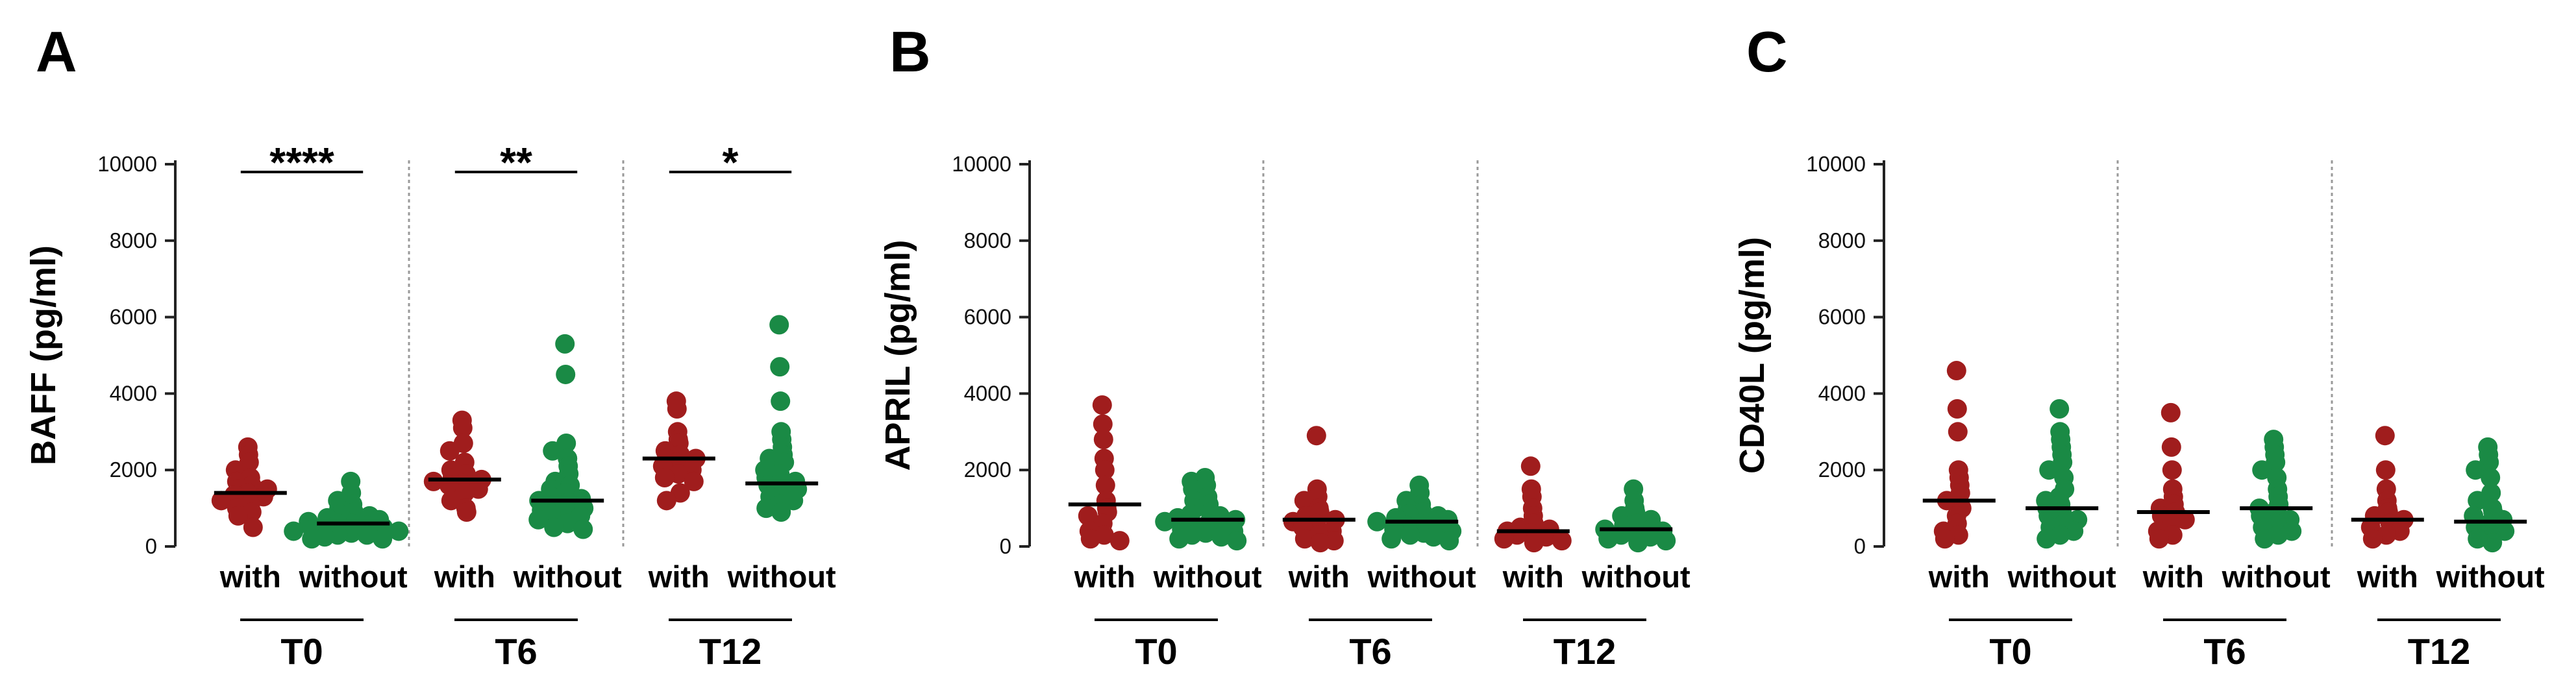 This screenshot has width=2576, height=686. Describe the element at coordinates (43, 355) in the screenshot. I see `y-axis-label: BAFF (pg/ml)` at that location.